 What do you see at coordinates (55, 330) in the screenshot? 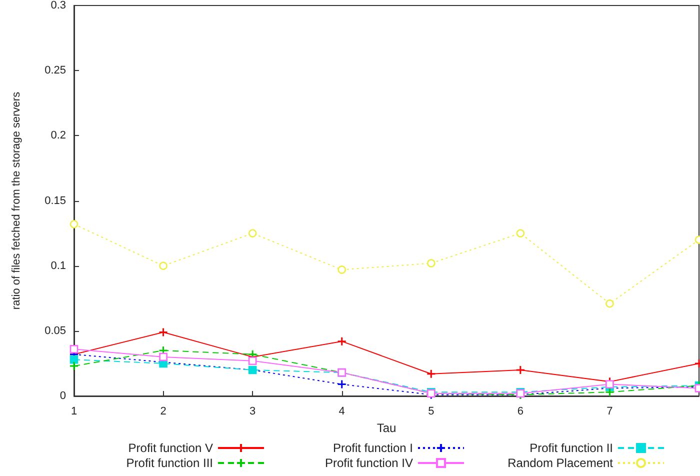
I see `y-tick-label: 0.05` at bounding box center [55, 330].